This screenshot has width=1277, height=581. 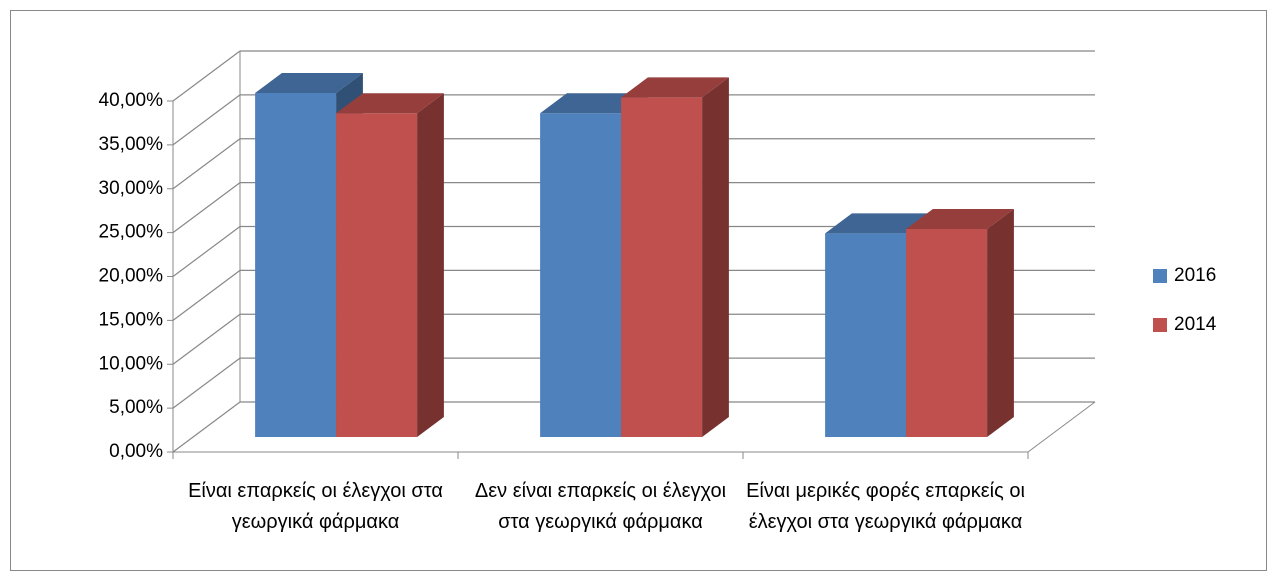 I want to click on y-tick-label: 20,00%, so click(x=131, y=276).